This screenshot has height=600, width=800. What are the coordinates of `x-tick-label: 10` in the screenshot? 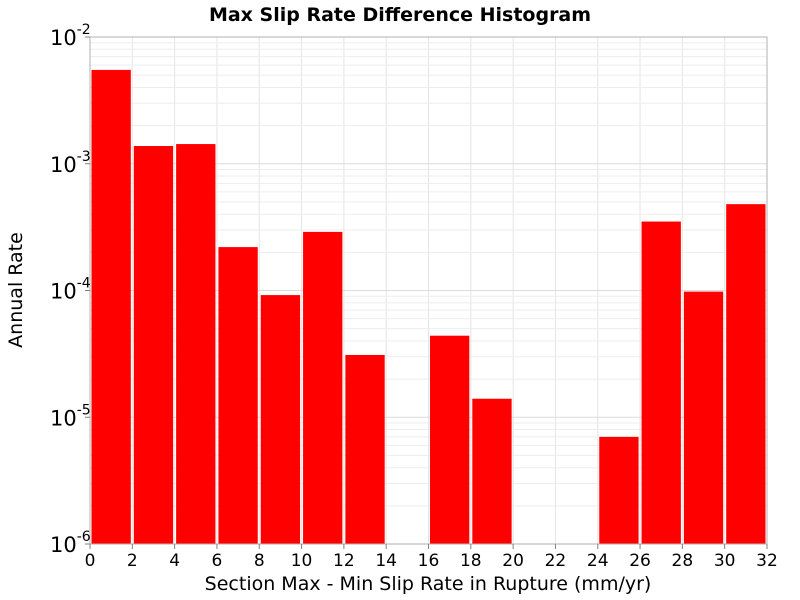 It's located at (302, 561).